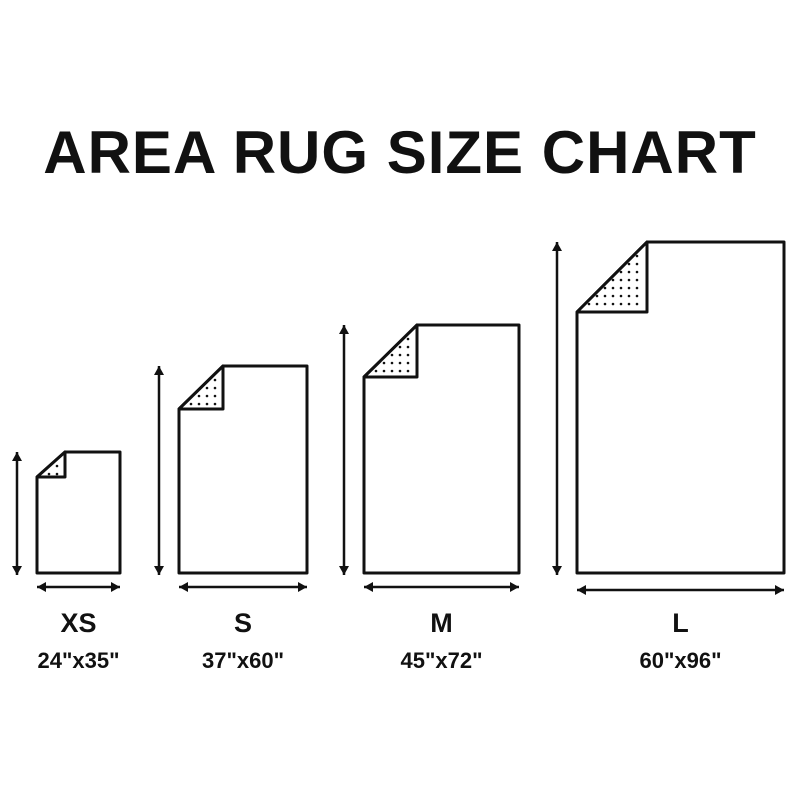  Describe the element at coordinates (680, 660) in the screenshot. I see `dimensions-label: 60"x96"` at that location.